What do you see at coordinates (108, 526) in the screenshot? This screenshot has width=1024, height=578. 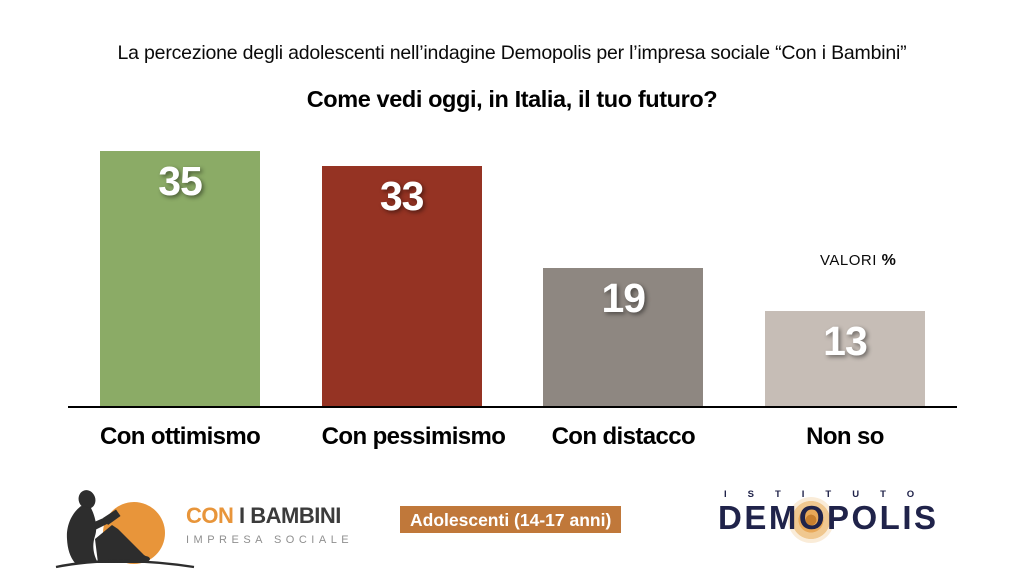 I see `child-reading-silhouette-icon` at bounding box center [108, 526].